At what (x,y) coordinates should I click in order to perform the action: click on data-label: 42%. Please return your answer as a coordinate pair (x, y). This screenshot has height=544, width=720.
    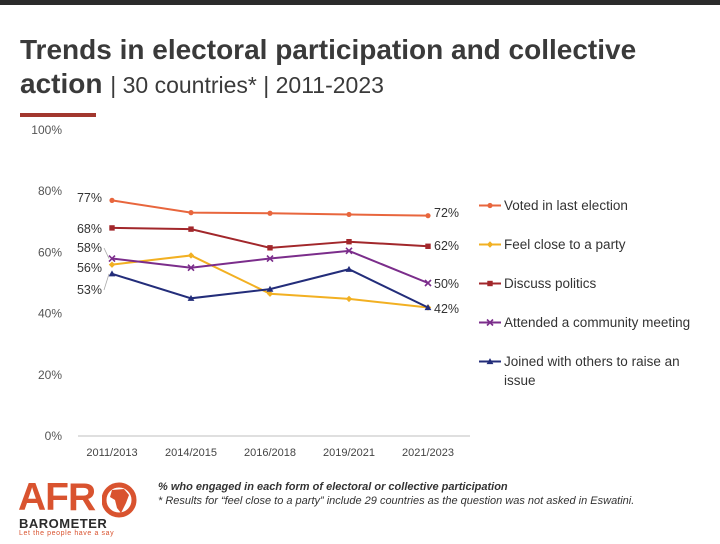
    Looking at the image, I should click on (446, 309).